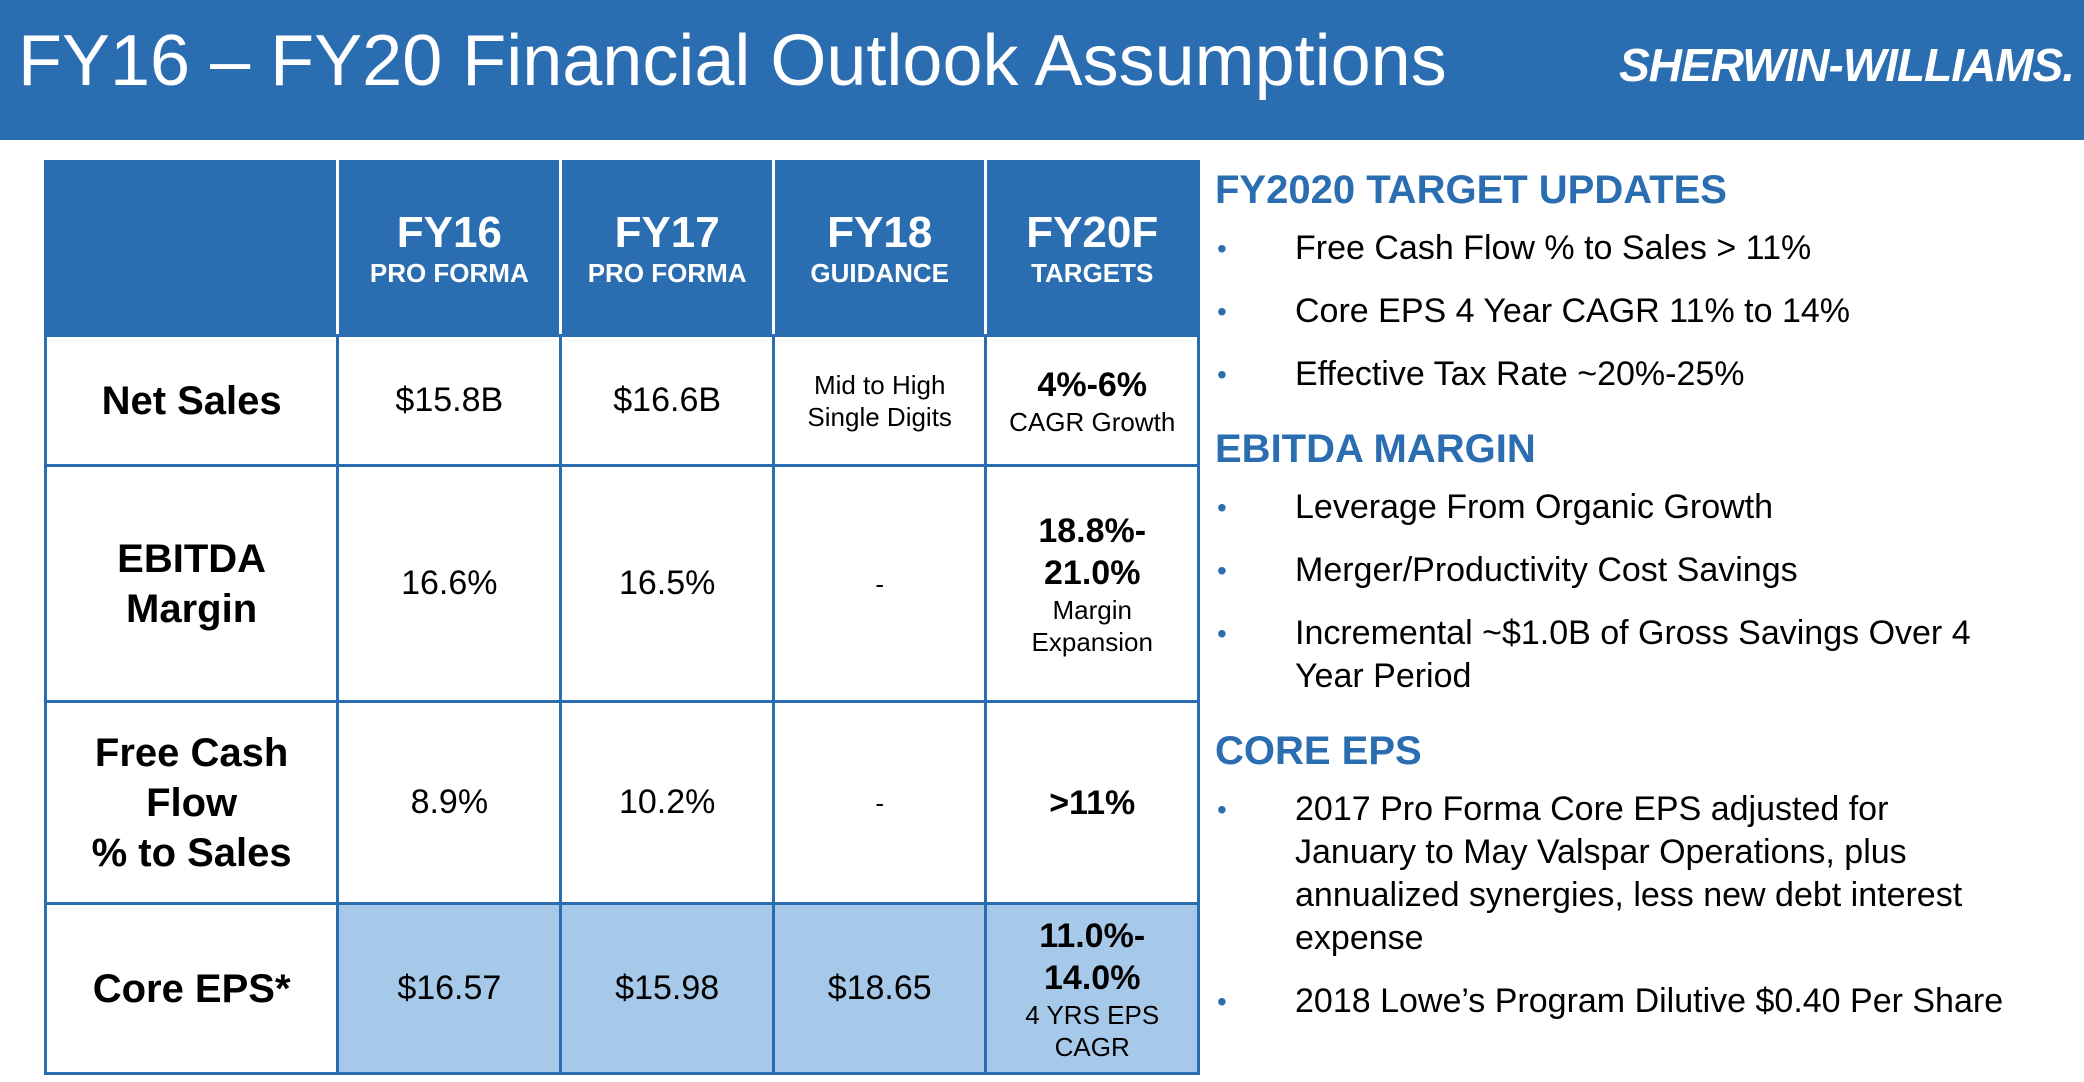  What do you see at coordinates (1092, 641) in the screenshot?
I see `cell-note: Expansion` at bounding box center [1092, 641].